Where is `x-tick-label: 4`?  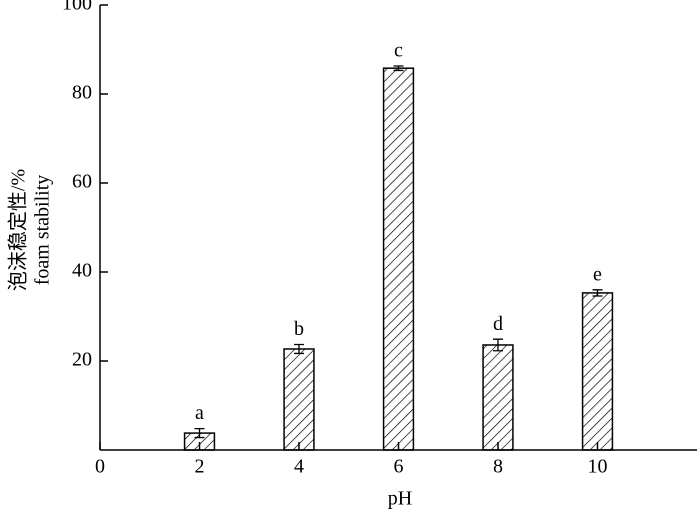
x-tick-label: 4 is located at coordinates (299, 467).